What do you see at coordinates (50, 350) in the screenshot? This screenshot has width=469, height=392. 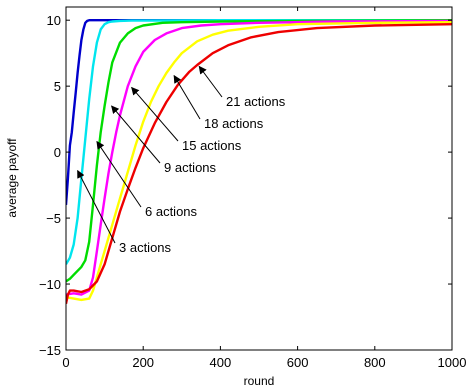 I see `y-tick-label: −15` at bounding box center [50, 350].